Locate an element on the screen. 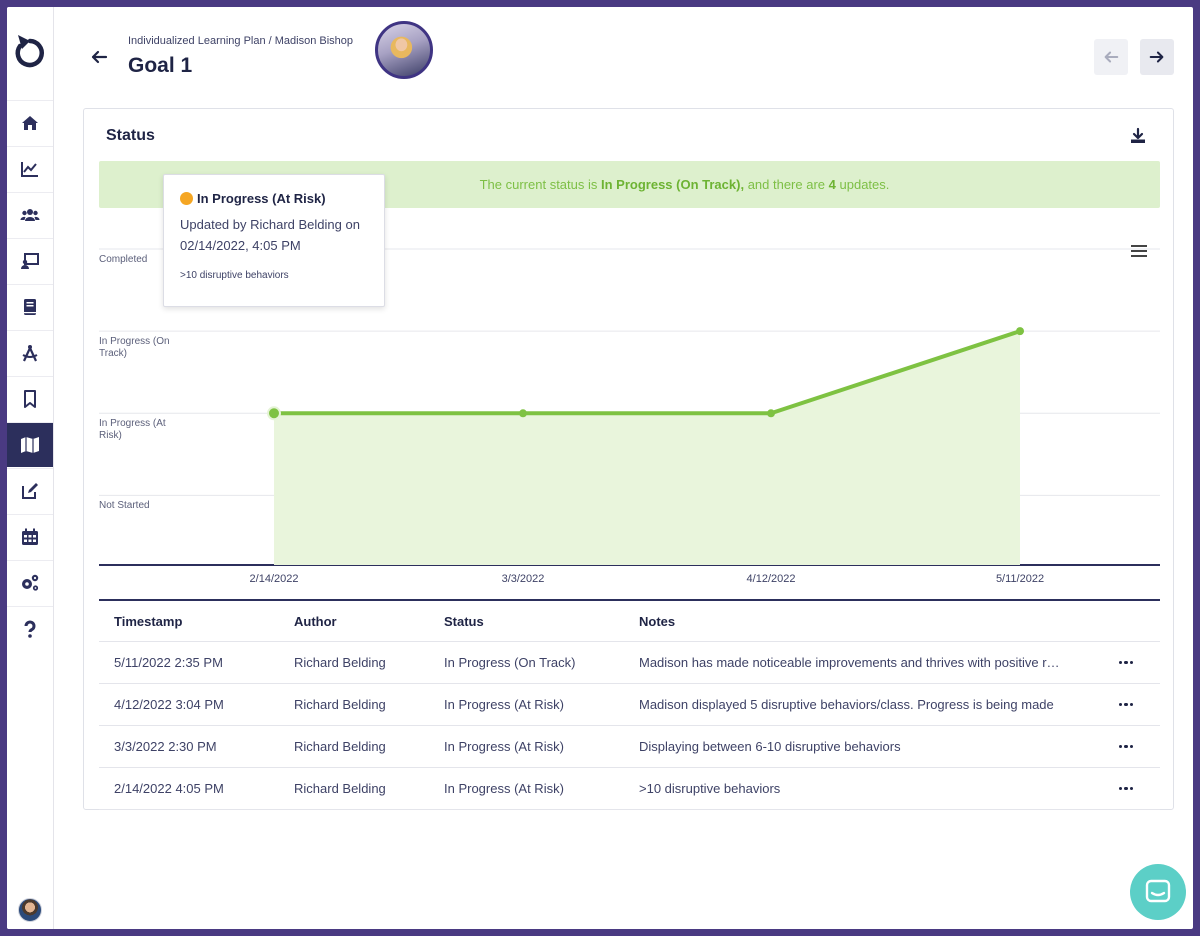  download-icon is located at coordinates (1138, 136).